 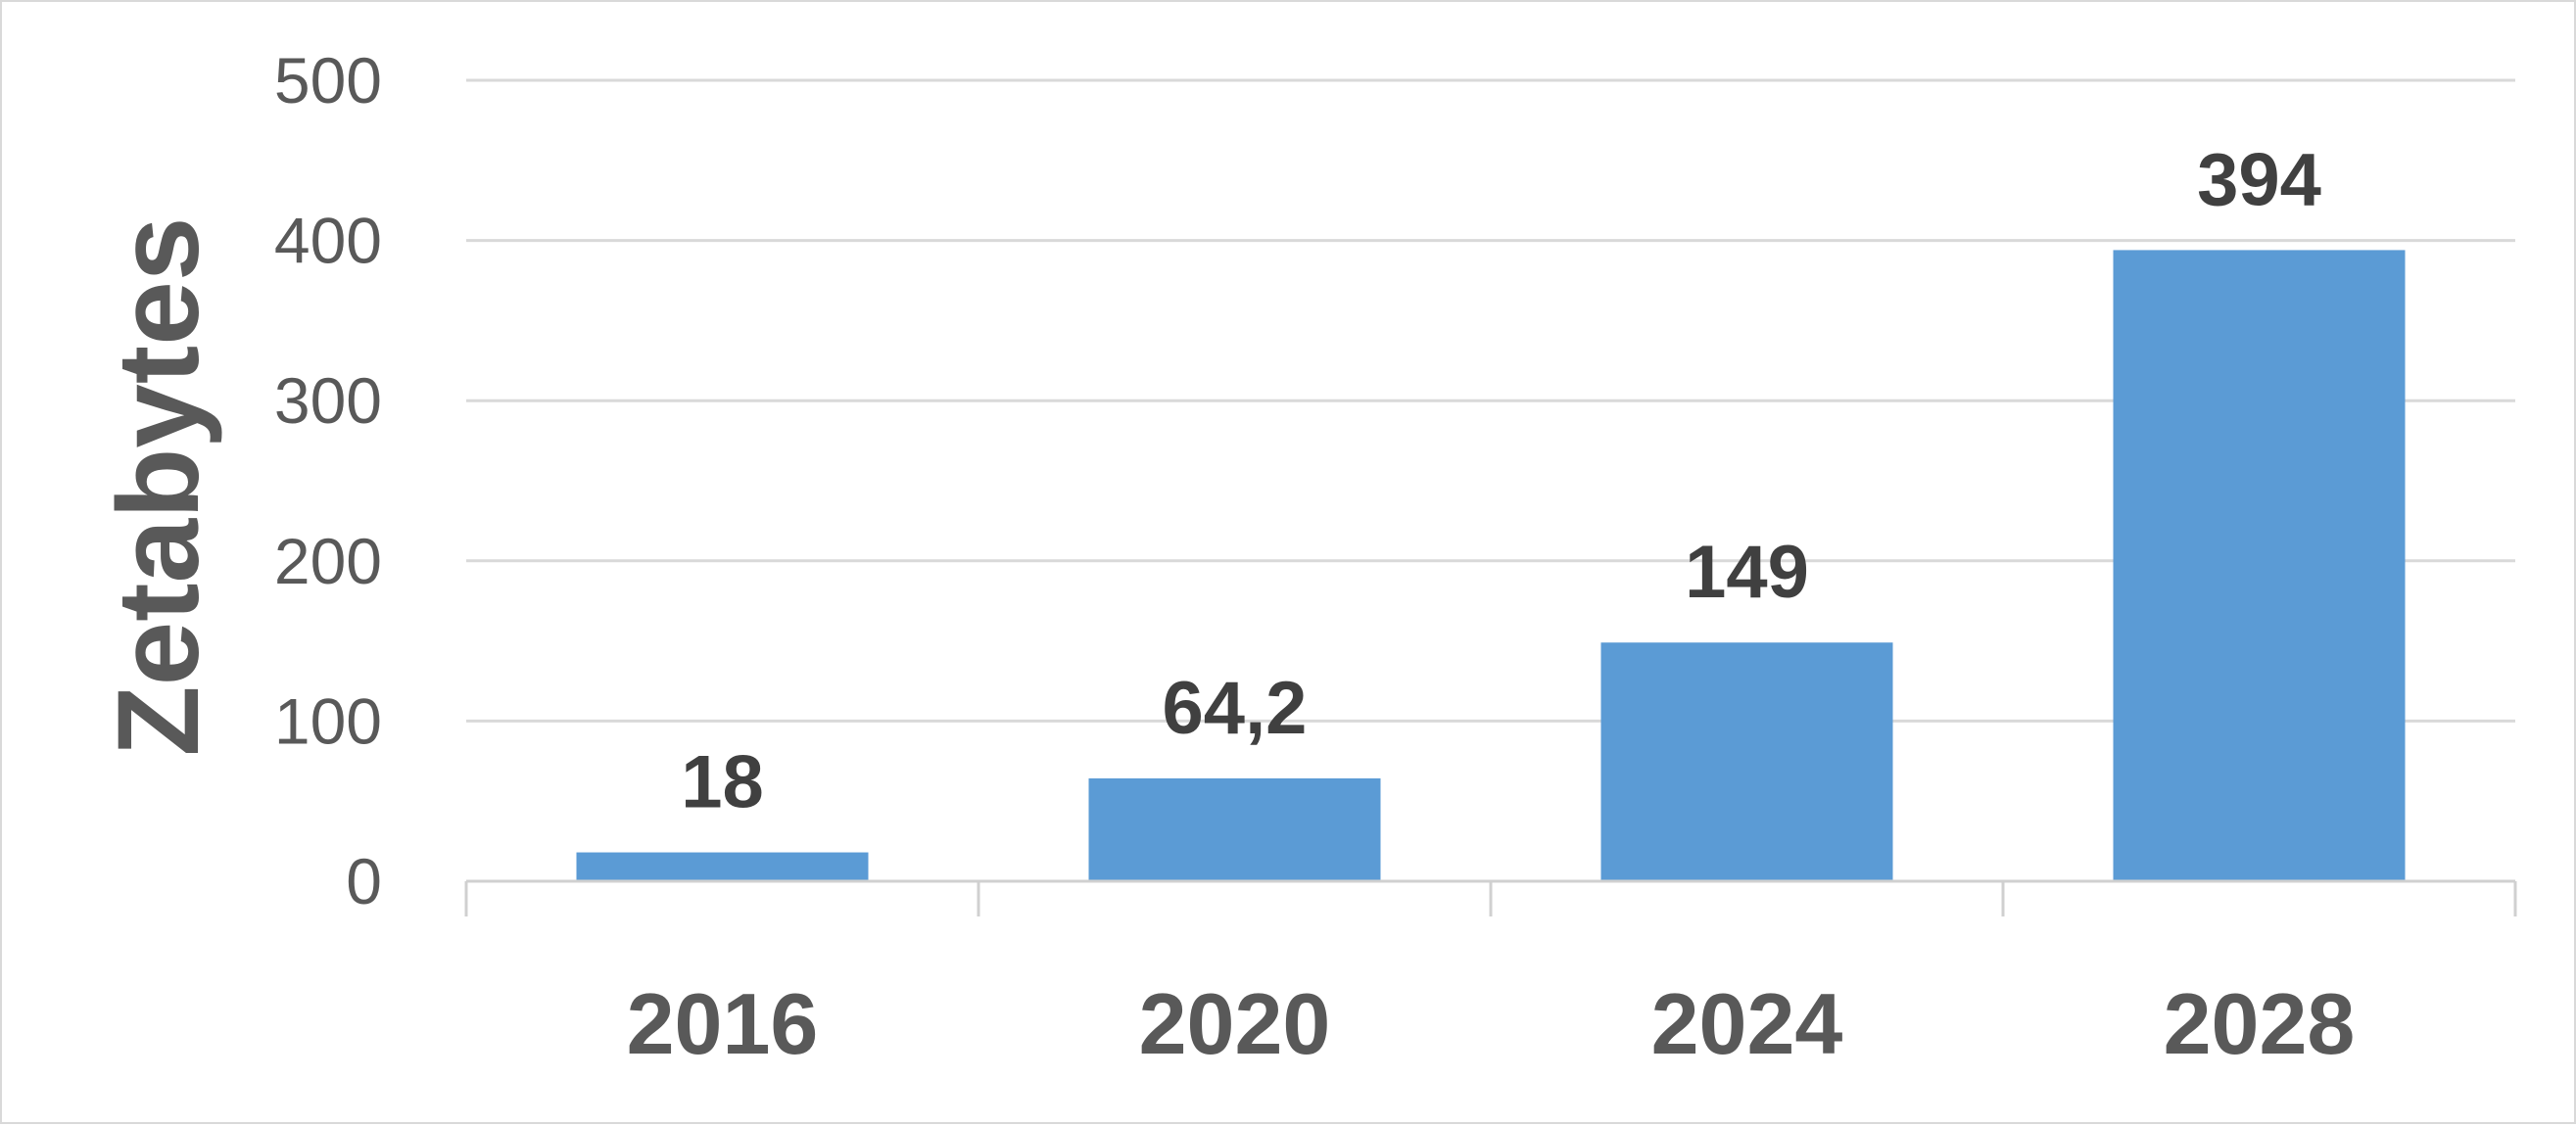 What do you see at coordinates (1235, 1023) in the screenshot?
I see `x-tick-label: 2020` at bounding box center [1235, 1023].